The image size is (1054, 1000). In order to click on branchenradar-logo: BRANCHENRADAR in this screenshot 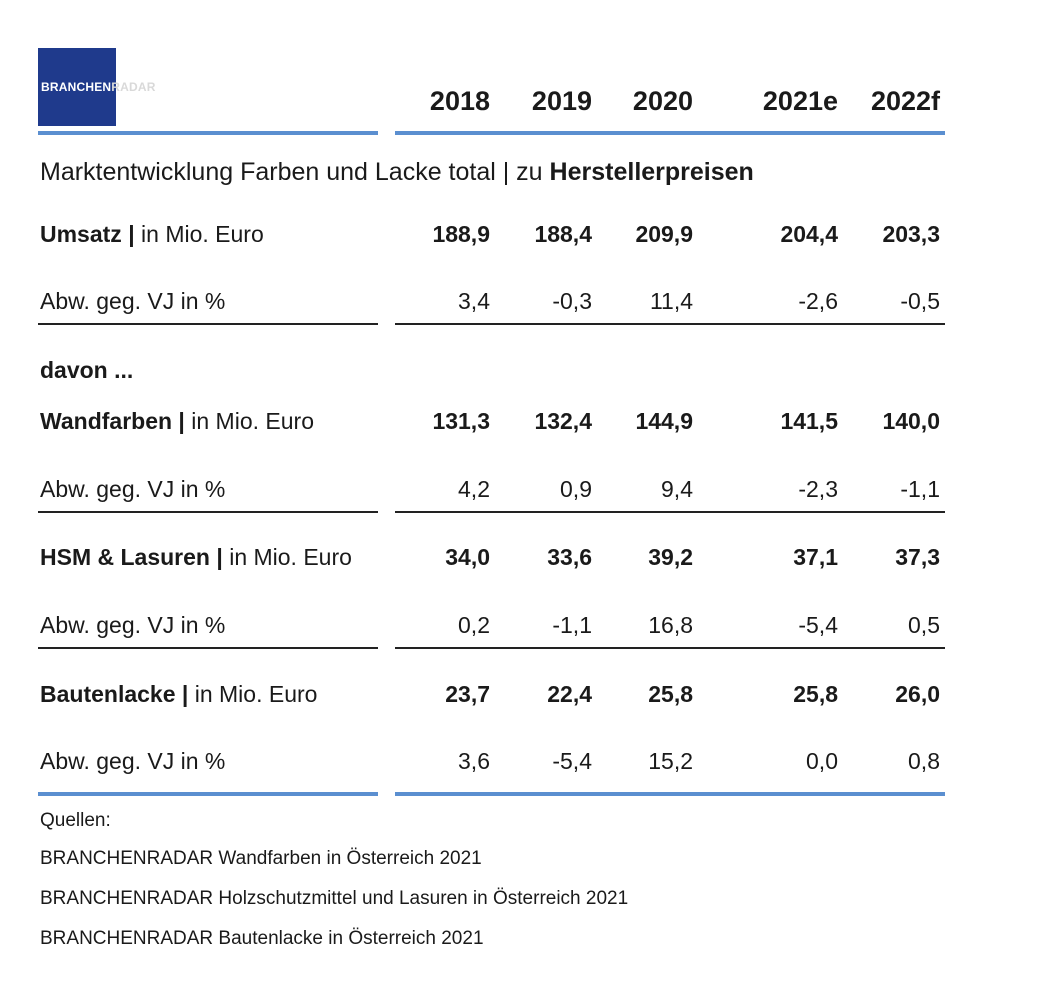, I will do `click(96, 87)`.